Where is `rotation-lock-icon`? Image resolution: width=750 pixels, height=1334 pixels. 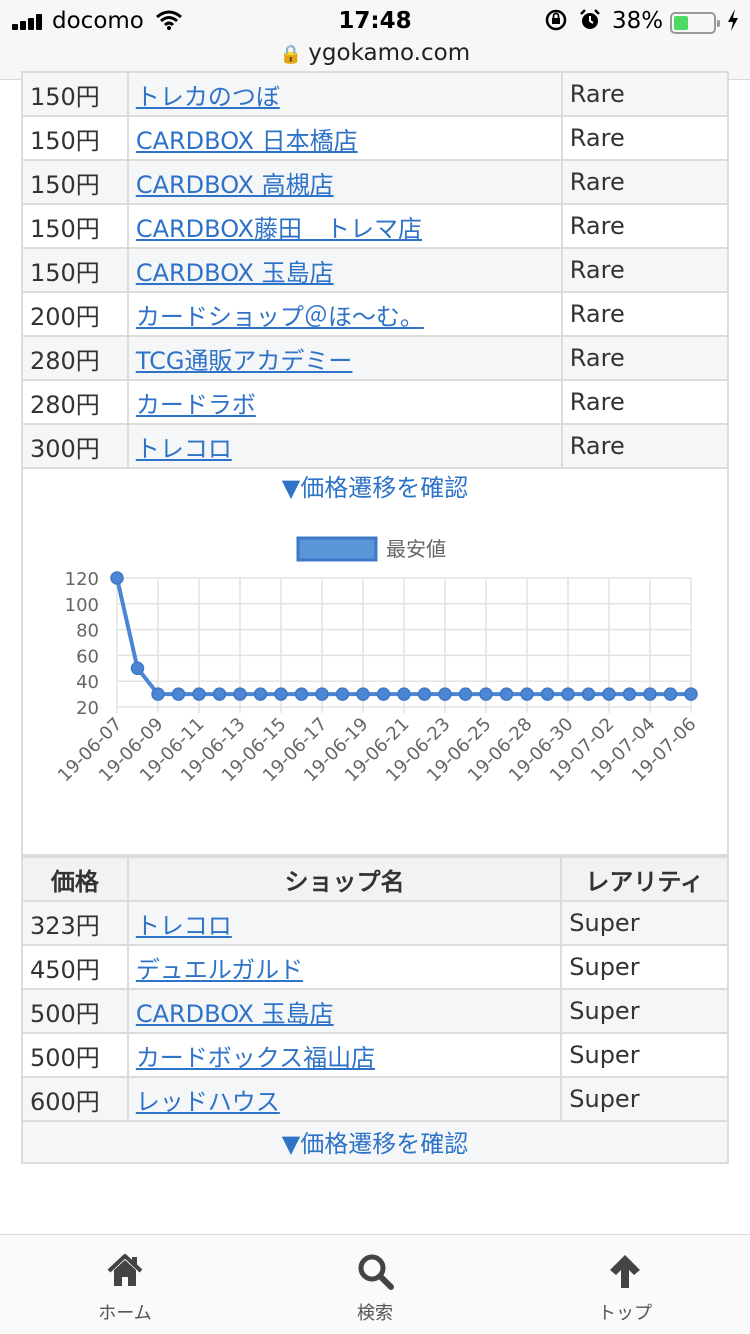
rotation-lock-icon is located at coordinates (556, 23).